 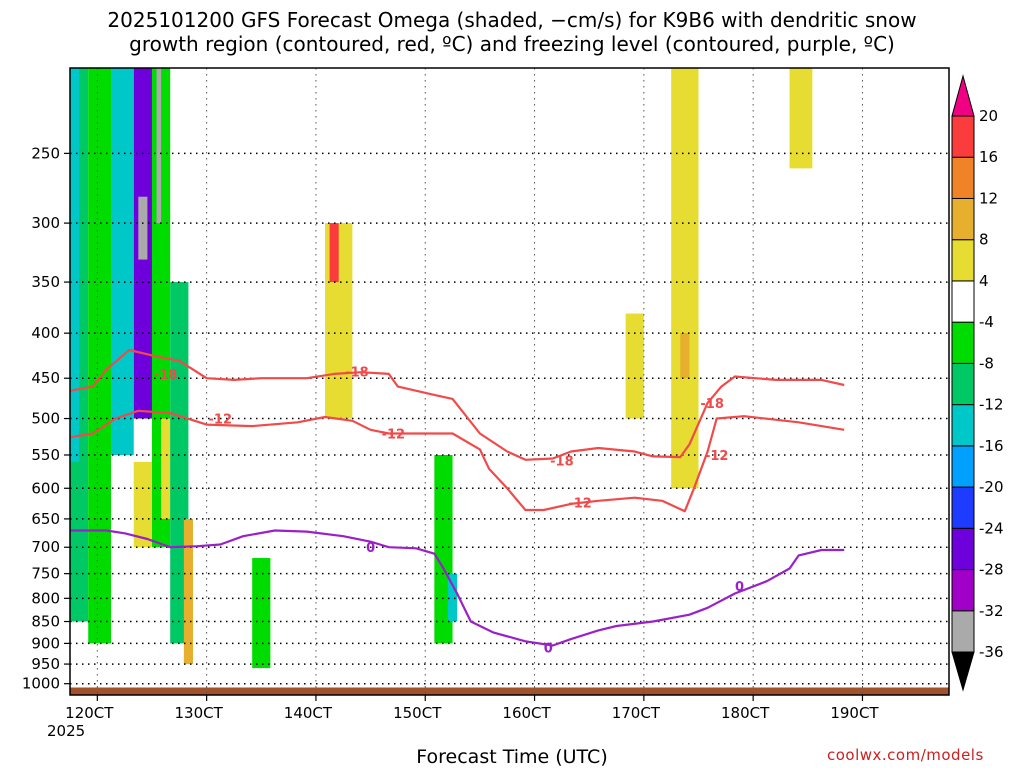 What do you see at coordinates (991, 405) in the screenshot?
I see `colorbar-label: -12` at bounding box center [991, 405].